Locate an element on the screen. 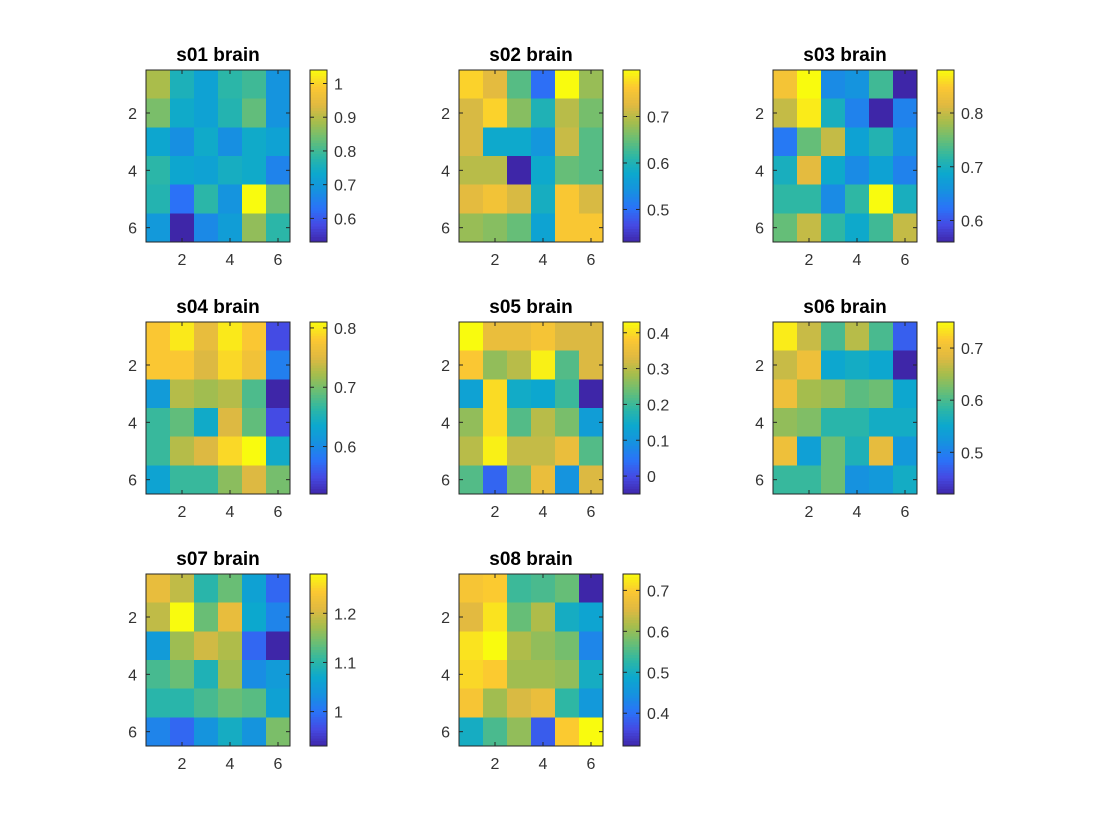  colorbar-tick-label: 1.1 is located at coordinates (345, 663).